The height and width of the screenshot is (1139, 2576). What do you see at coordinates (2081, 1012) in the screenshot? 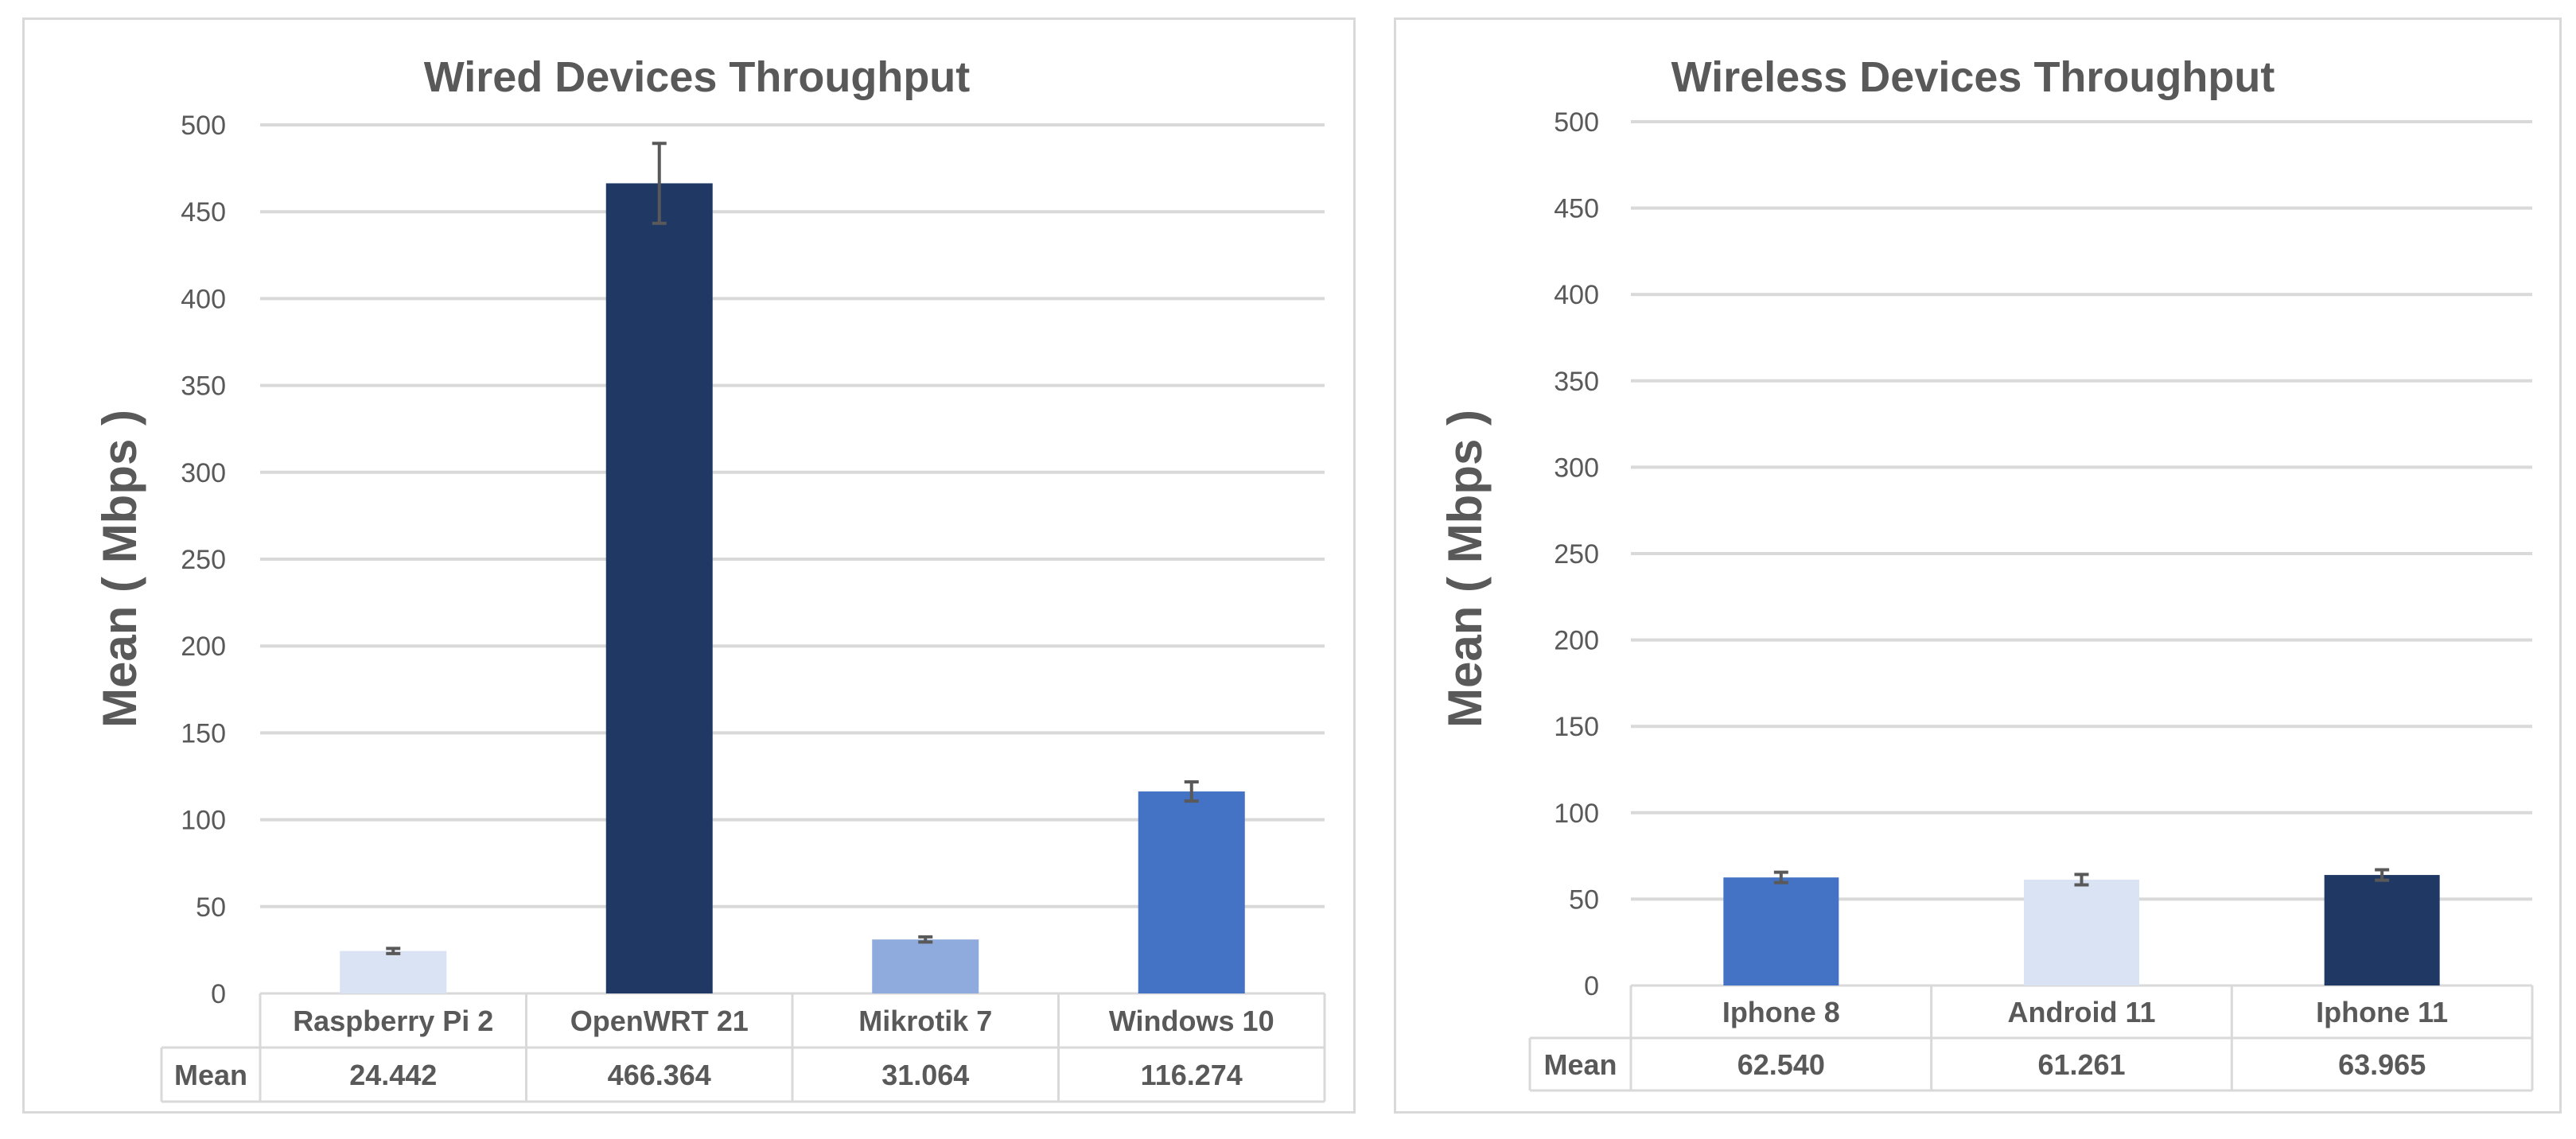
I see `x-category-label: Android 11` at bounding box center [2081, 1012].